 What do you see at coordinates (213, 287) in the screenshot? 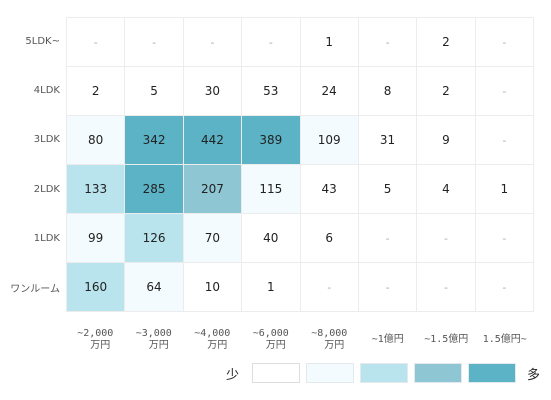
I see `heatmap-cell: 10` at bounding box center [213, 287].